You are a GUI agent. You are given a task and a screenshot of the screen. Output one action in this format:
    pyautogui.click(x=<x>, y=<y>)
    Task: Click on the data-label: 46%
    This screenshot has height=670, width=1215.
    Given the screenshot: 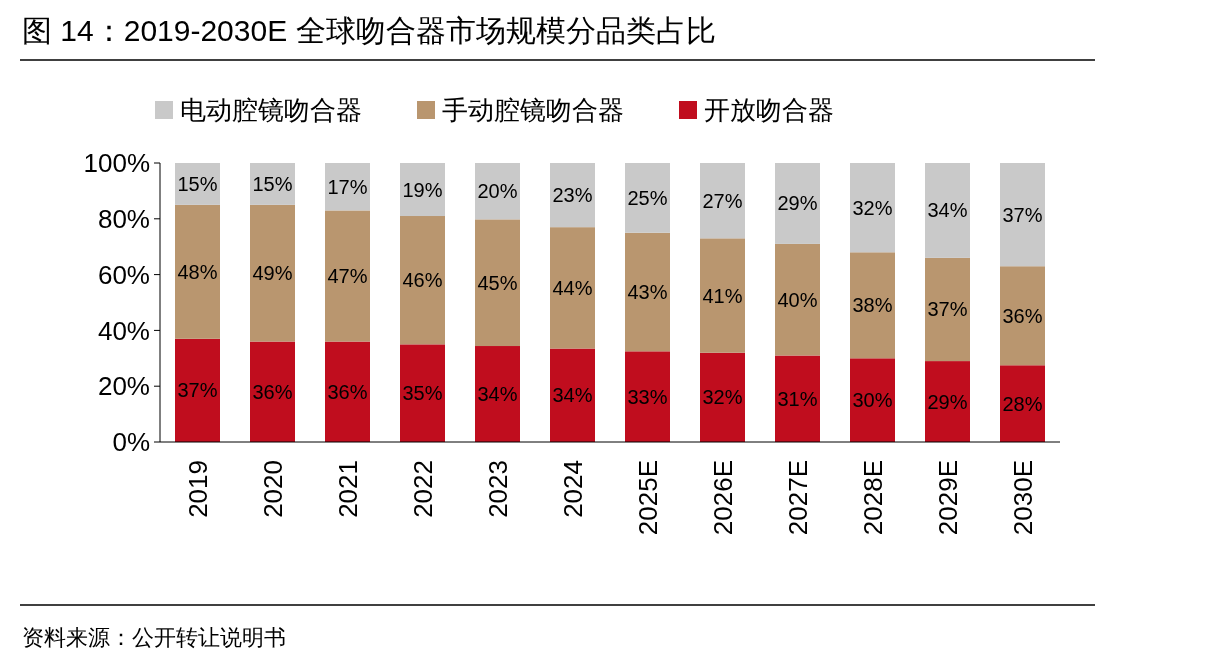 What is the action you would take?
    pyautogui.click(x=422, y=280)
    